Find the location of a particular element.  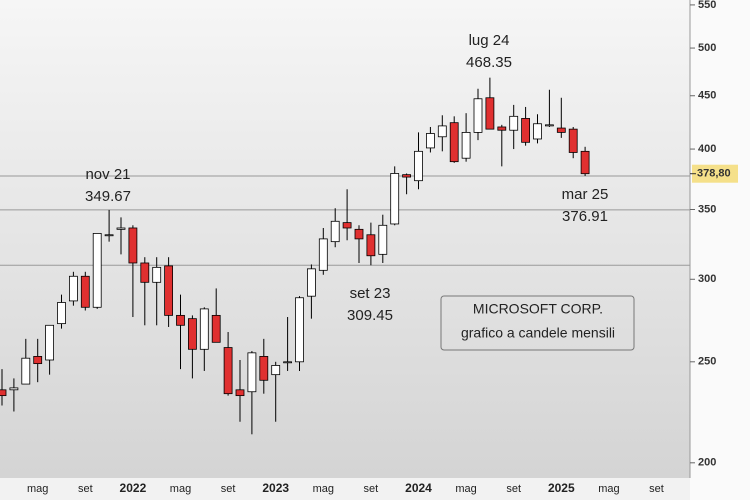

x-tick-label: 2024 is located at coordinates (418, 488).